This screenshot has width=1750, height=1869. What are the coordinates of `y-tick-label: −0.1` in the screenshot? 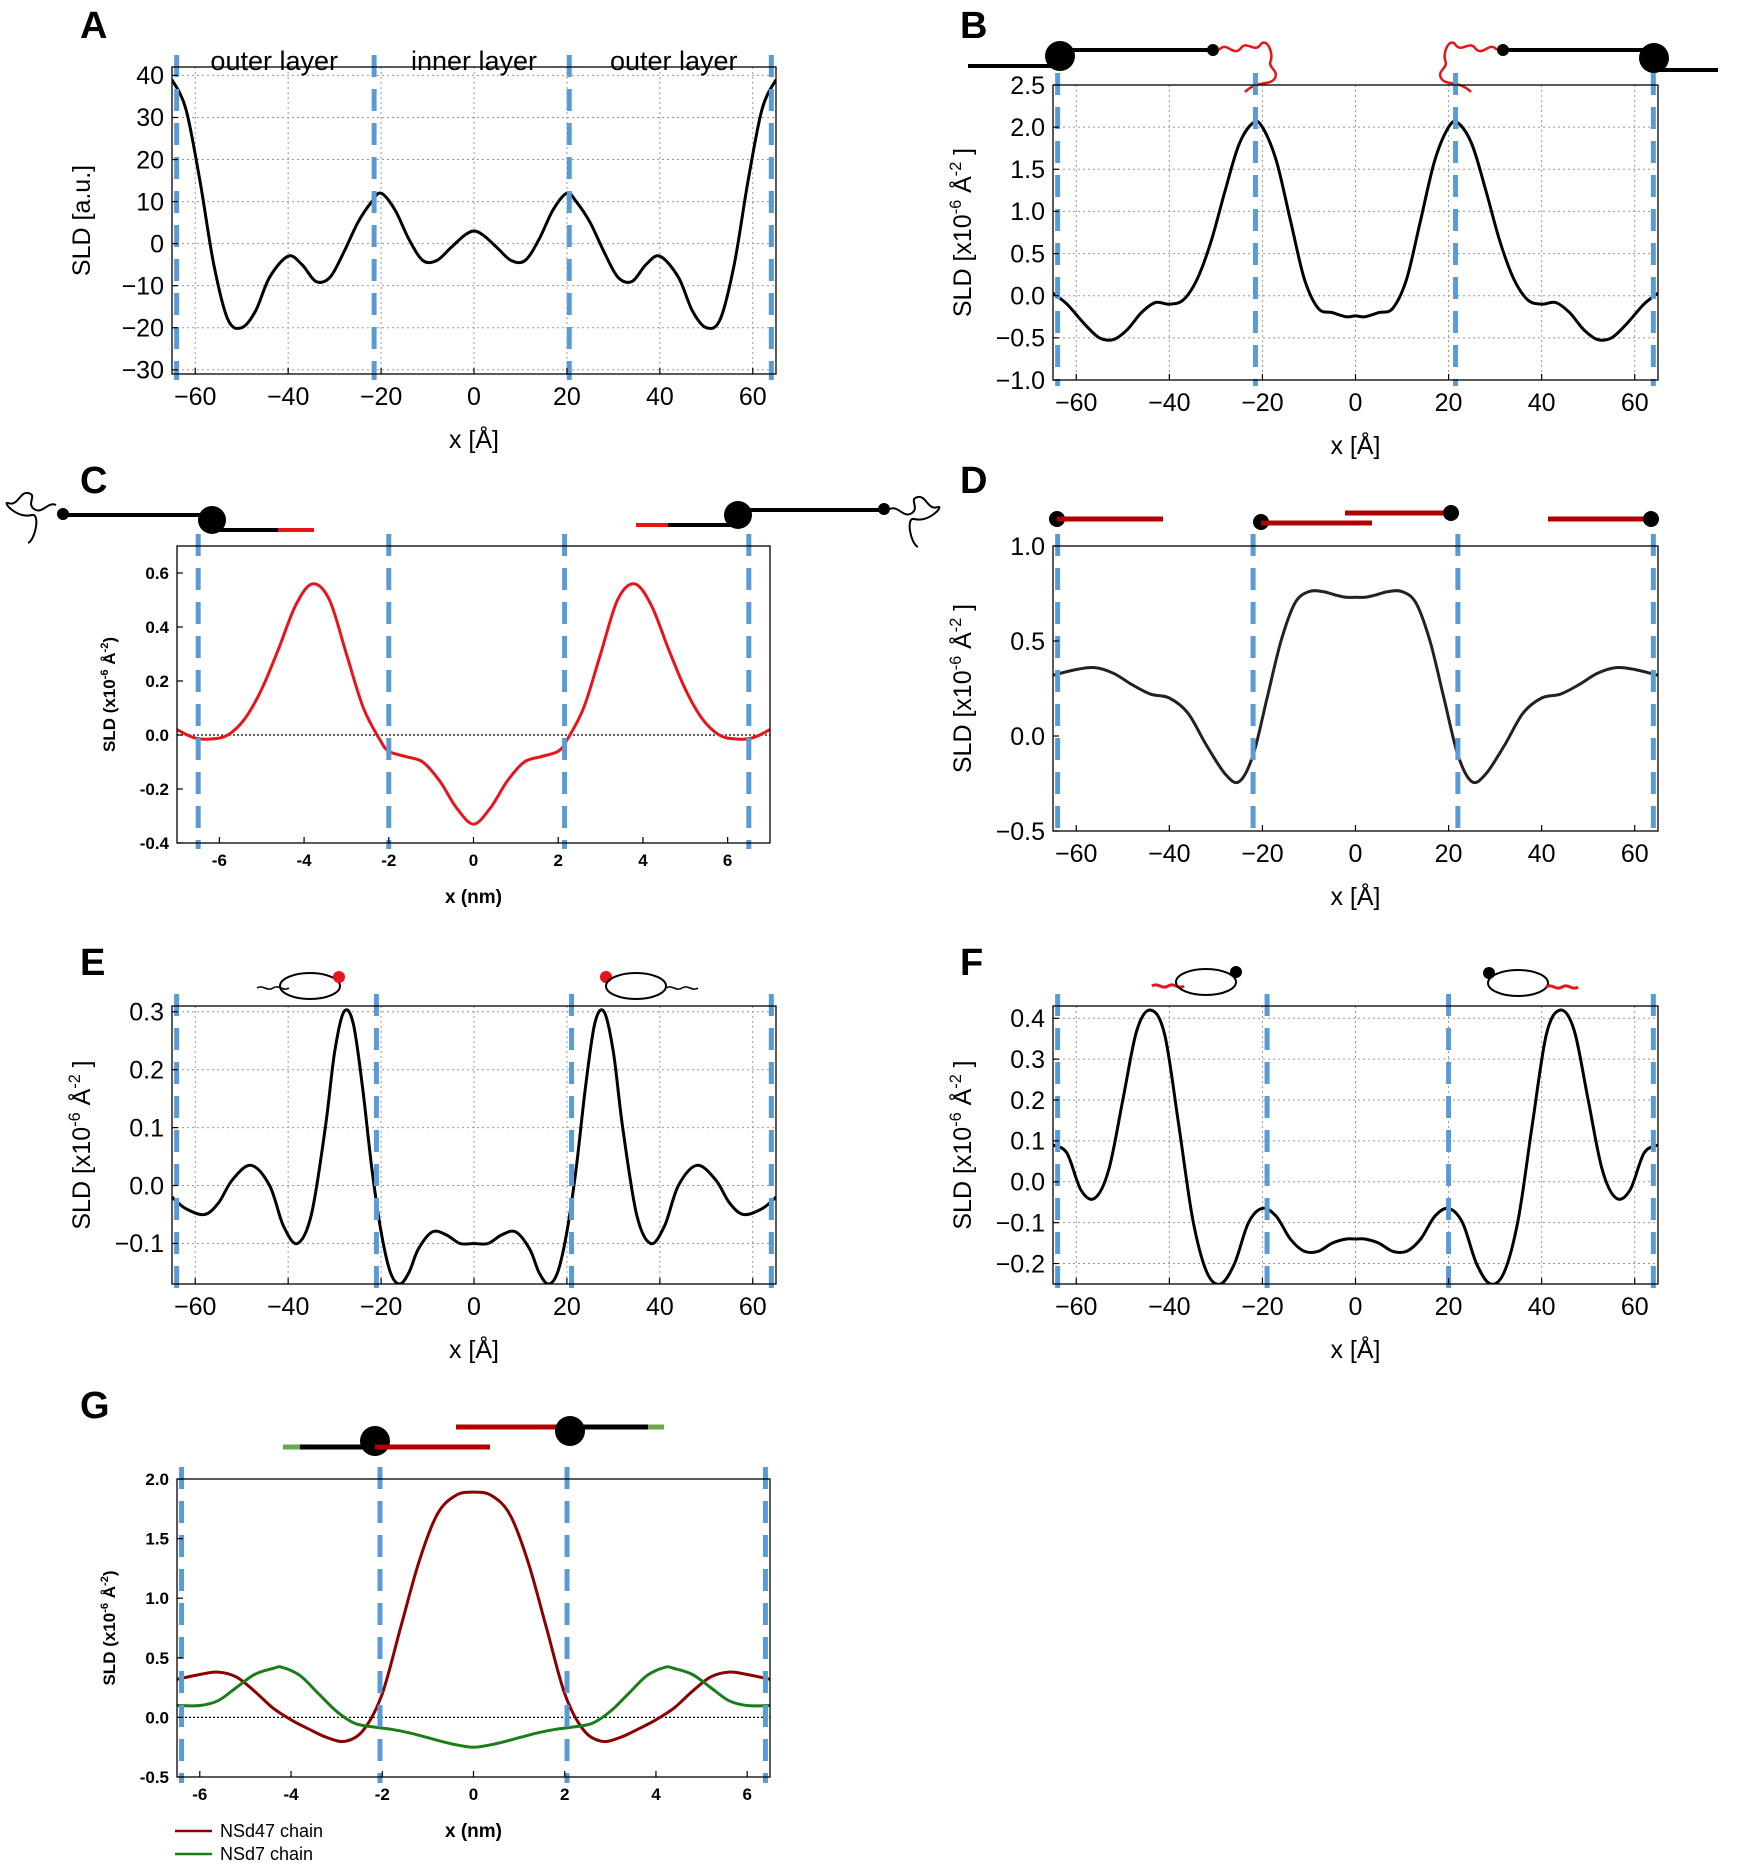 It's located at (1020, 1223).